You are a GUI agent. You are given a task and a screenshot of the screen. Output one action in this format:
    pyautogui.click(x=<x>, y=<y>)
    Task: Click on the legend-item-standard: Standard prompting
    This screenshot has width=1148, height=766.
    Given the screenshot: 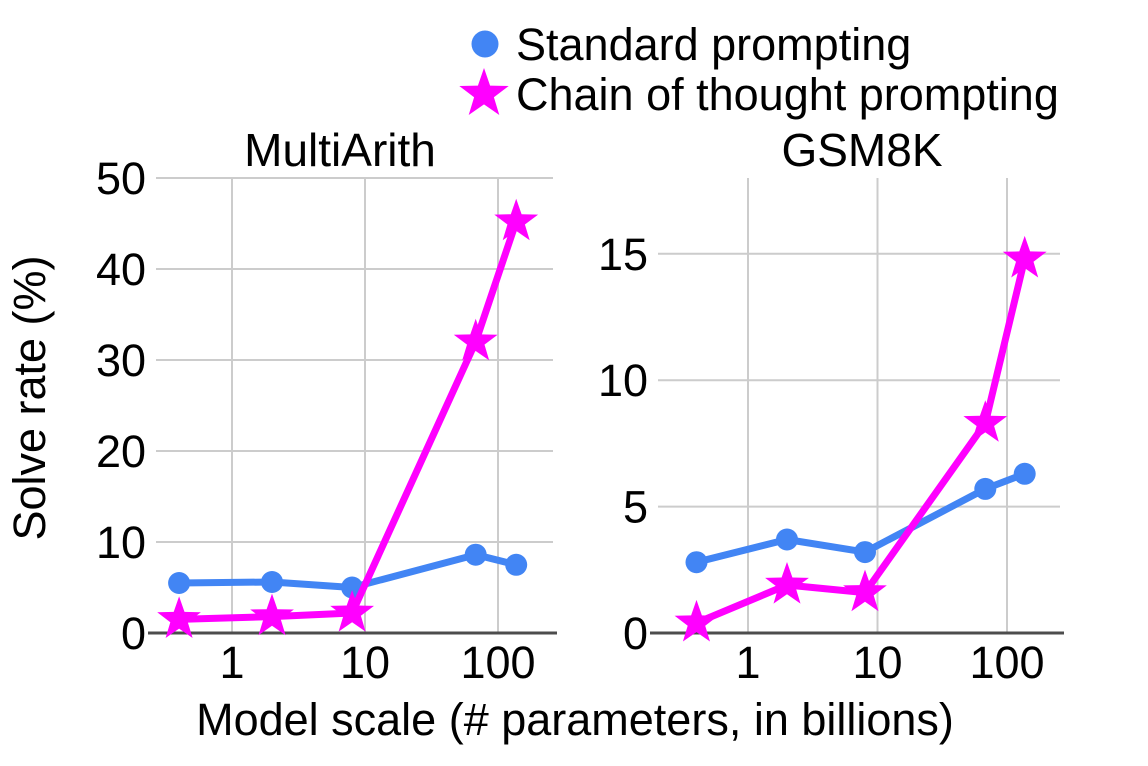 What is the action you would take?
    pyautogui.click(x=758, y=44)
    